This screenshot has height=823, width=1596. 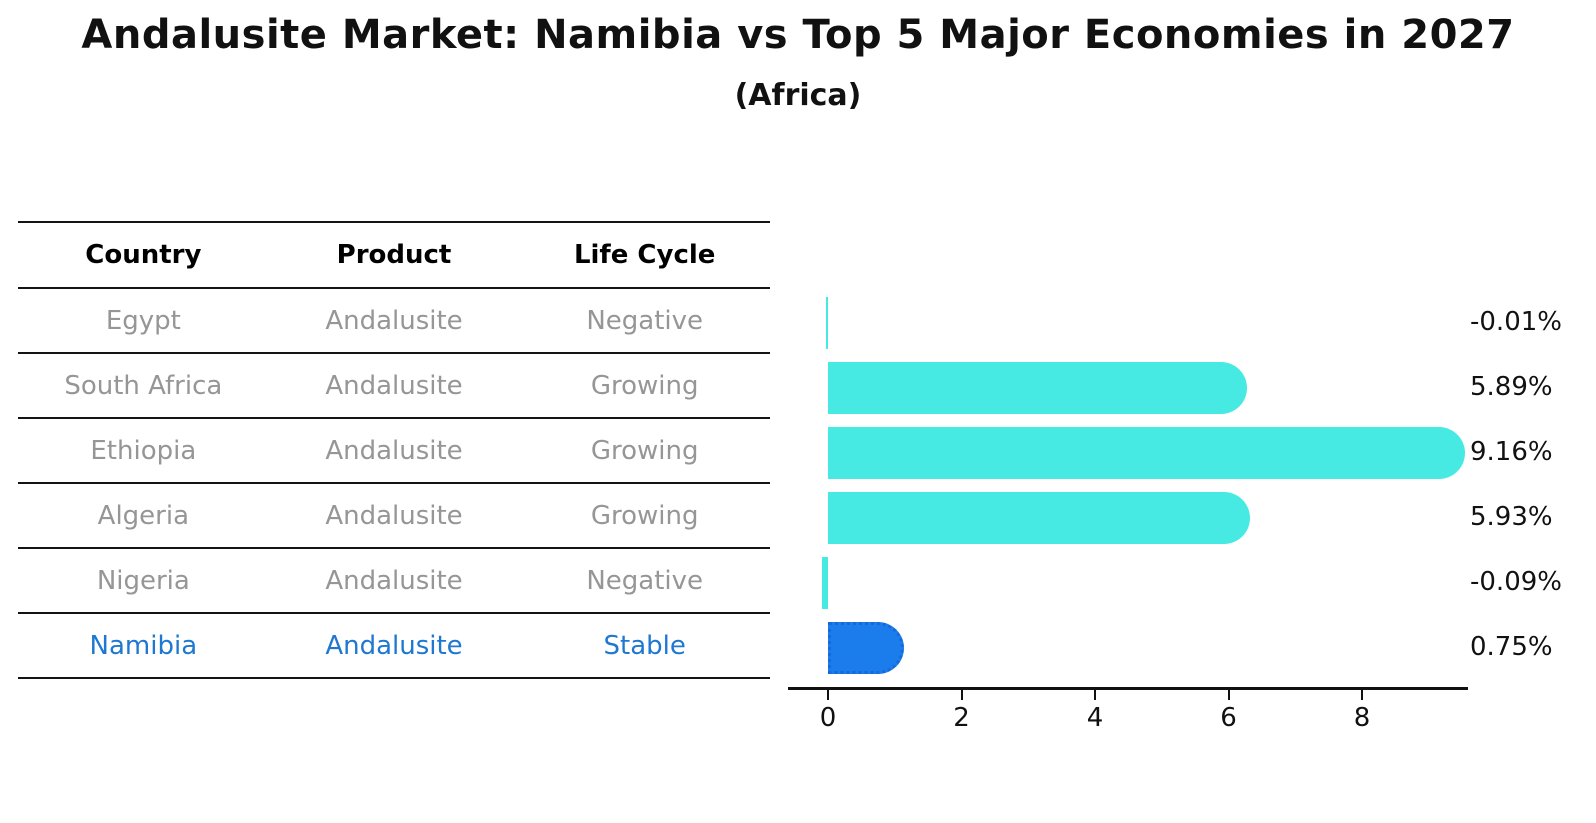 What do you see at coordinates (143, 385) in the screenshot?
I see `table-cell-country: South Africa` at bounding box center [143, 385].